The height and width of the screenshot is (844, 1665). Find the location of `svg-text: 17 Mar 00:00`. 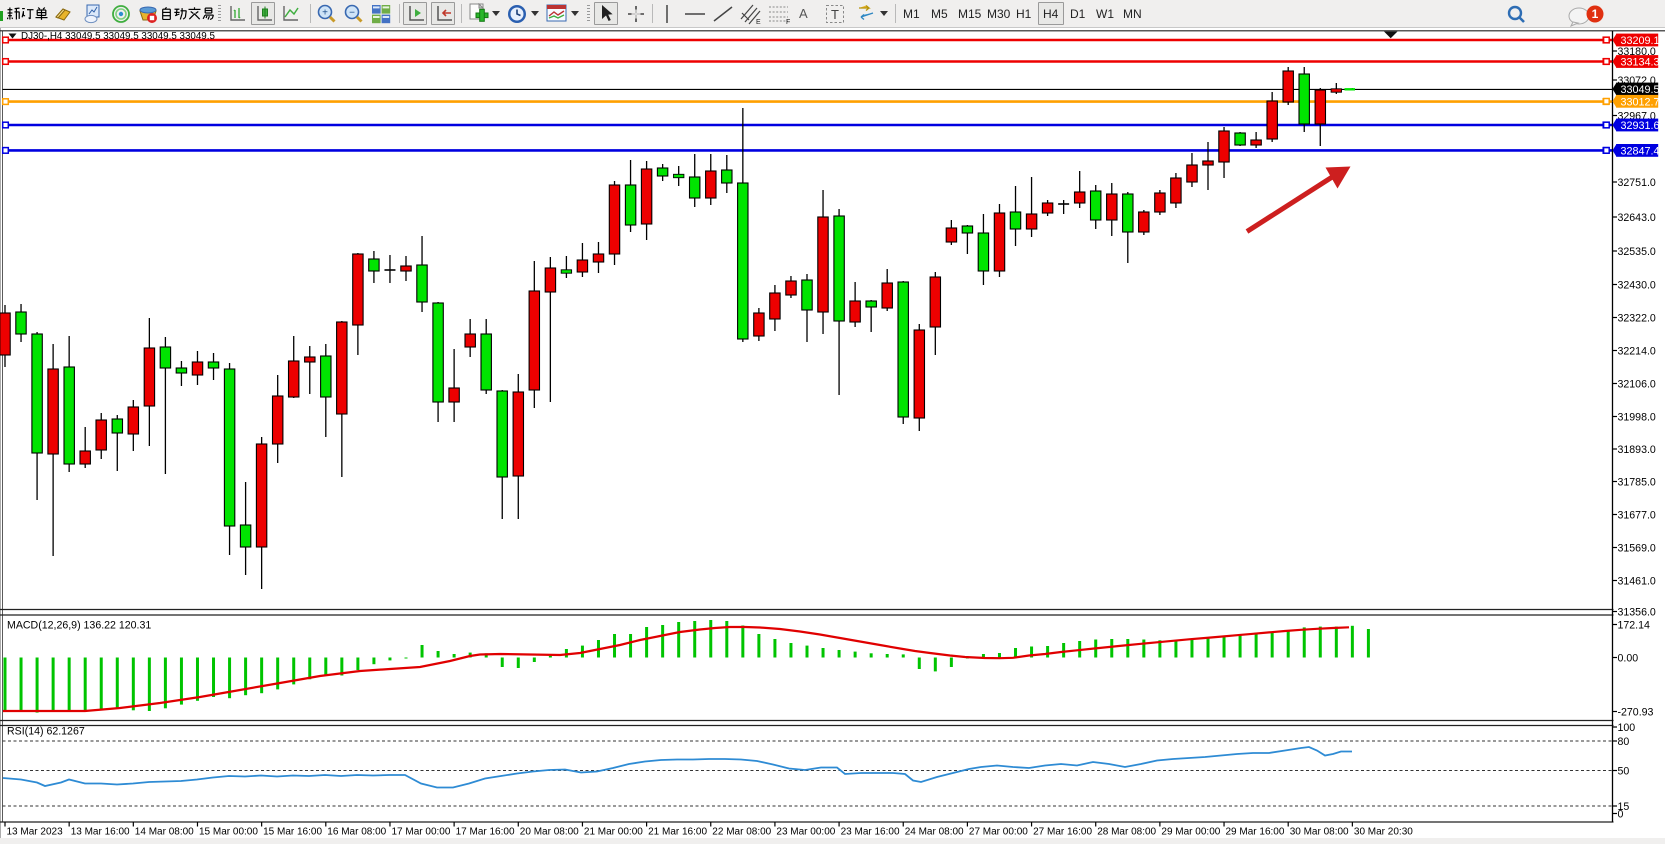

svg-text: 17 Mar 00:00 is located at coordinates (421, 832).